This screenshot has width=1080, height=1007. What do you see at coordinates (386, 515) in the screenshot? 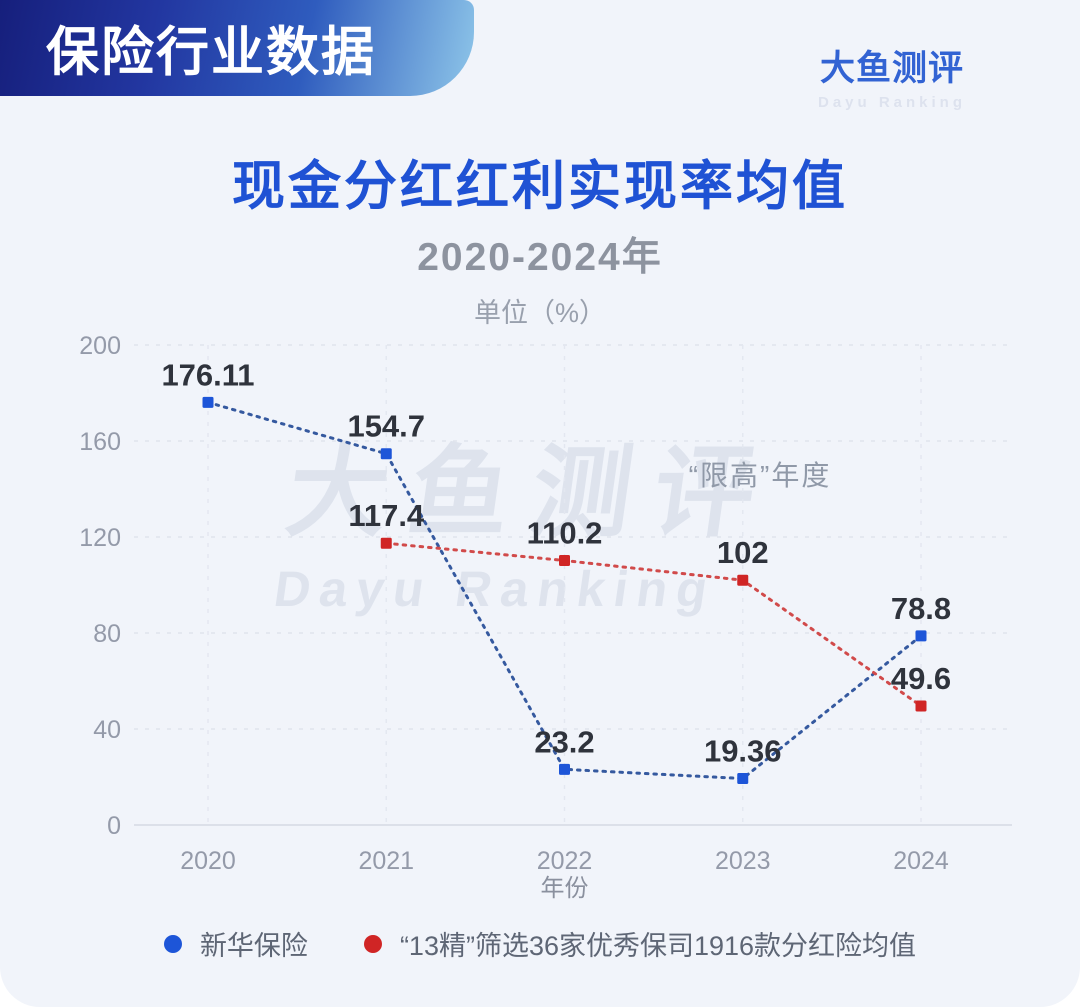
I see `data-label: 117.4` at bounding box center [386, 515].